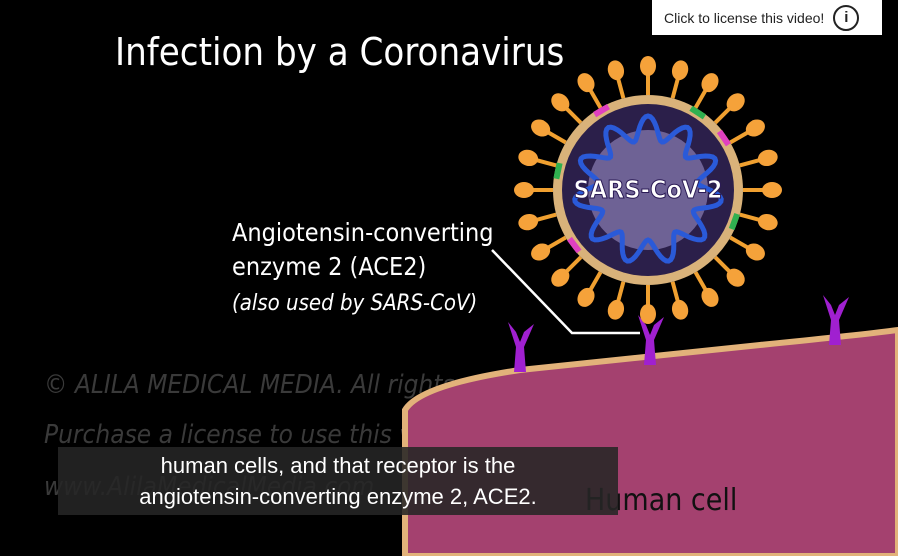 The image size is (898, 556). Describe the element at coordinates (338, 465) in the screenshot. I see `caption-line: human cells, and that receptor is the` at that location.